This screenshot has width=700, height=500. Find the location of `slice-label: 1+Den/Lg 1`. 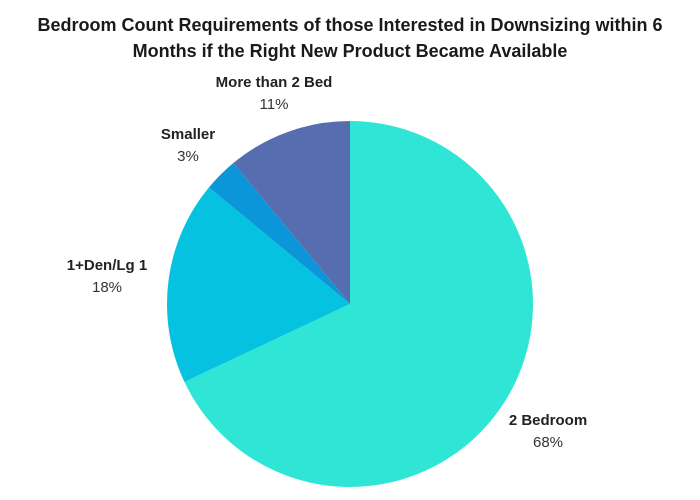

slice-label: 1+Den/Lg 1 is located at coordinates (107, 265).